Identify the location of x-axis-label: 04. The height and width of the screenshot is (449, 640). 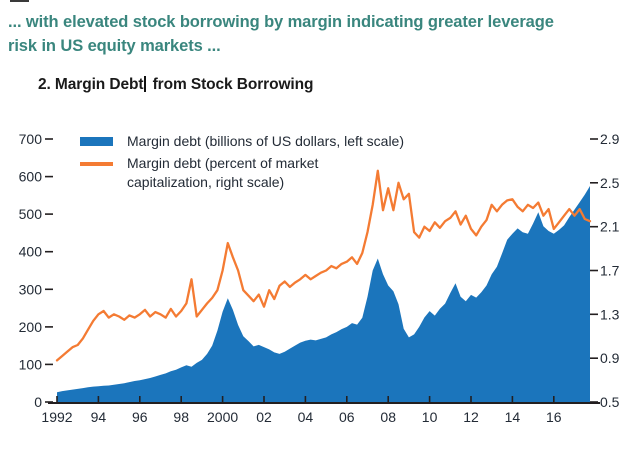
(306, 417).